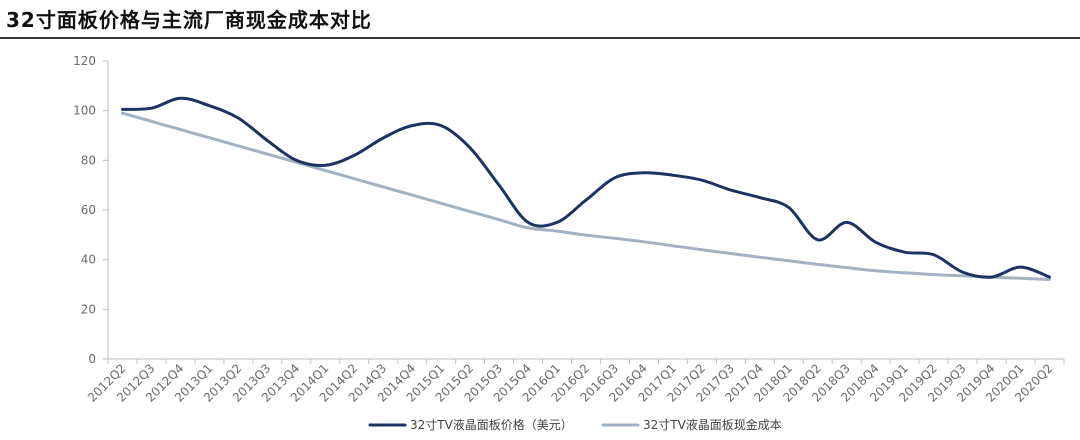  Describe the element at coordinates (84, 111) in the screenshot. I see `y-tick-label: 100` at that location.